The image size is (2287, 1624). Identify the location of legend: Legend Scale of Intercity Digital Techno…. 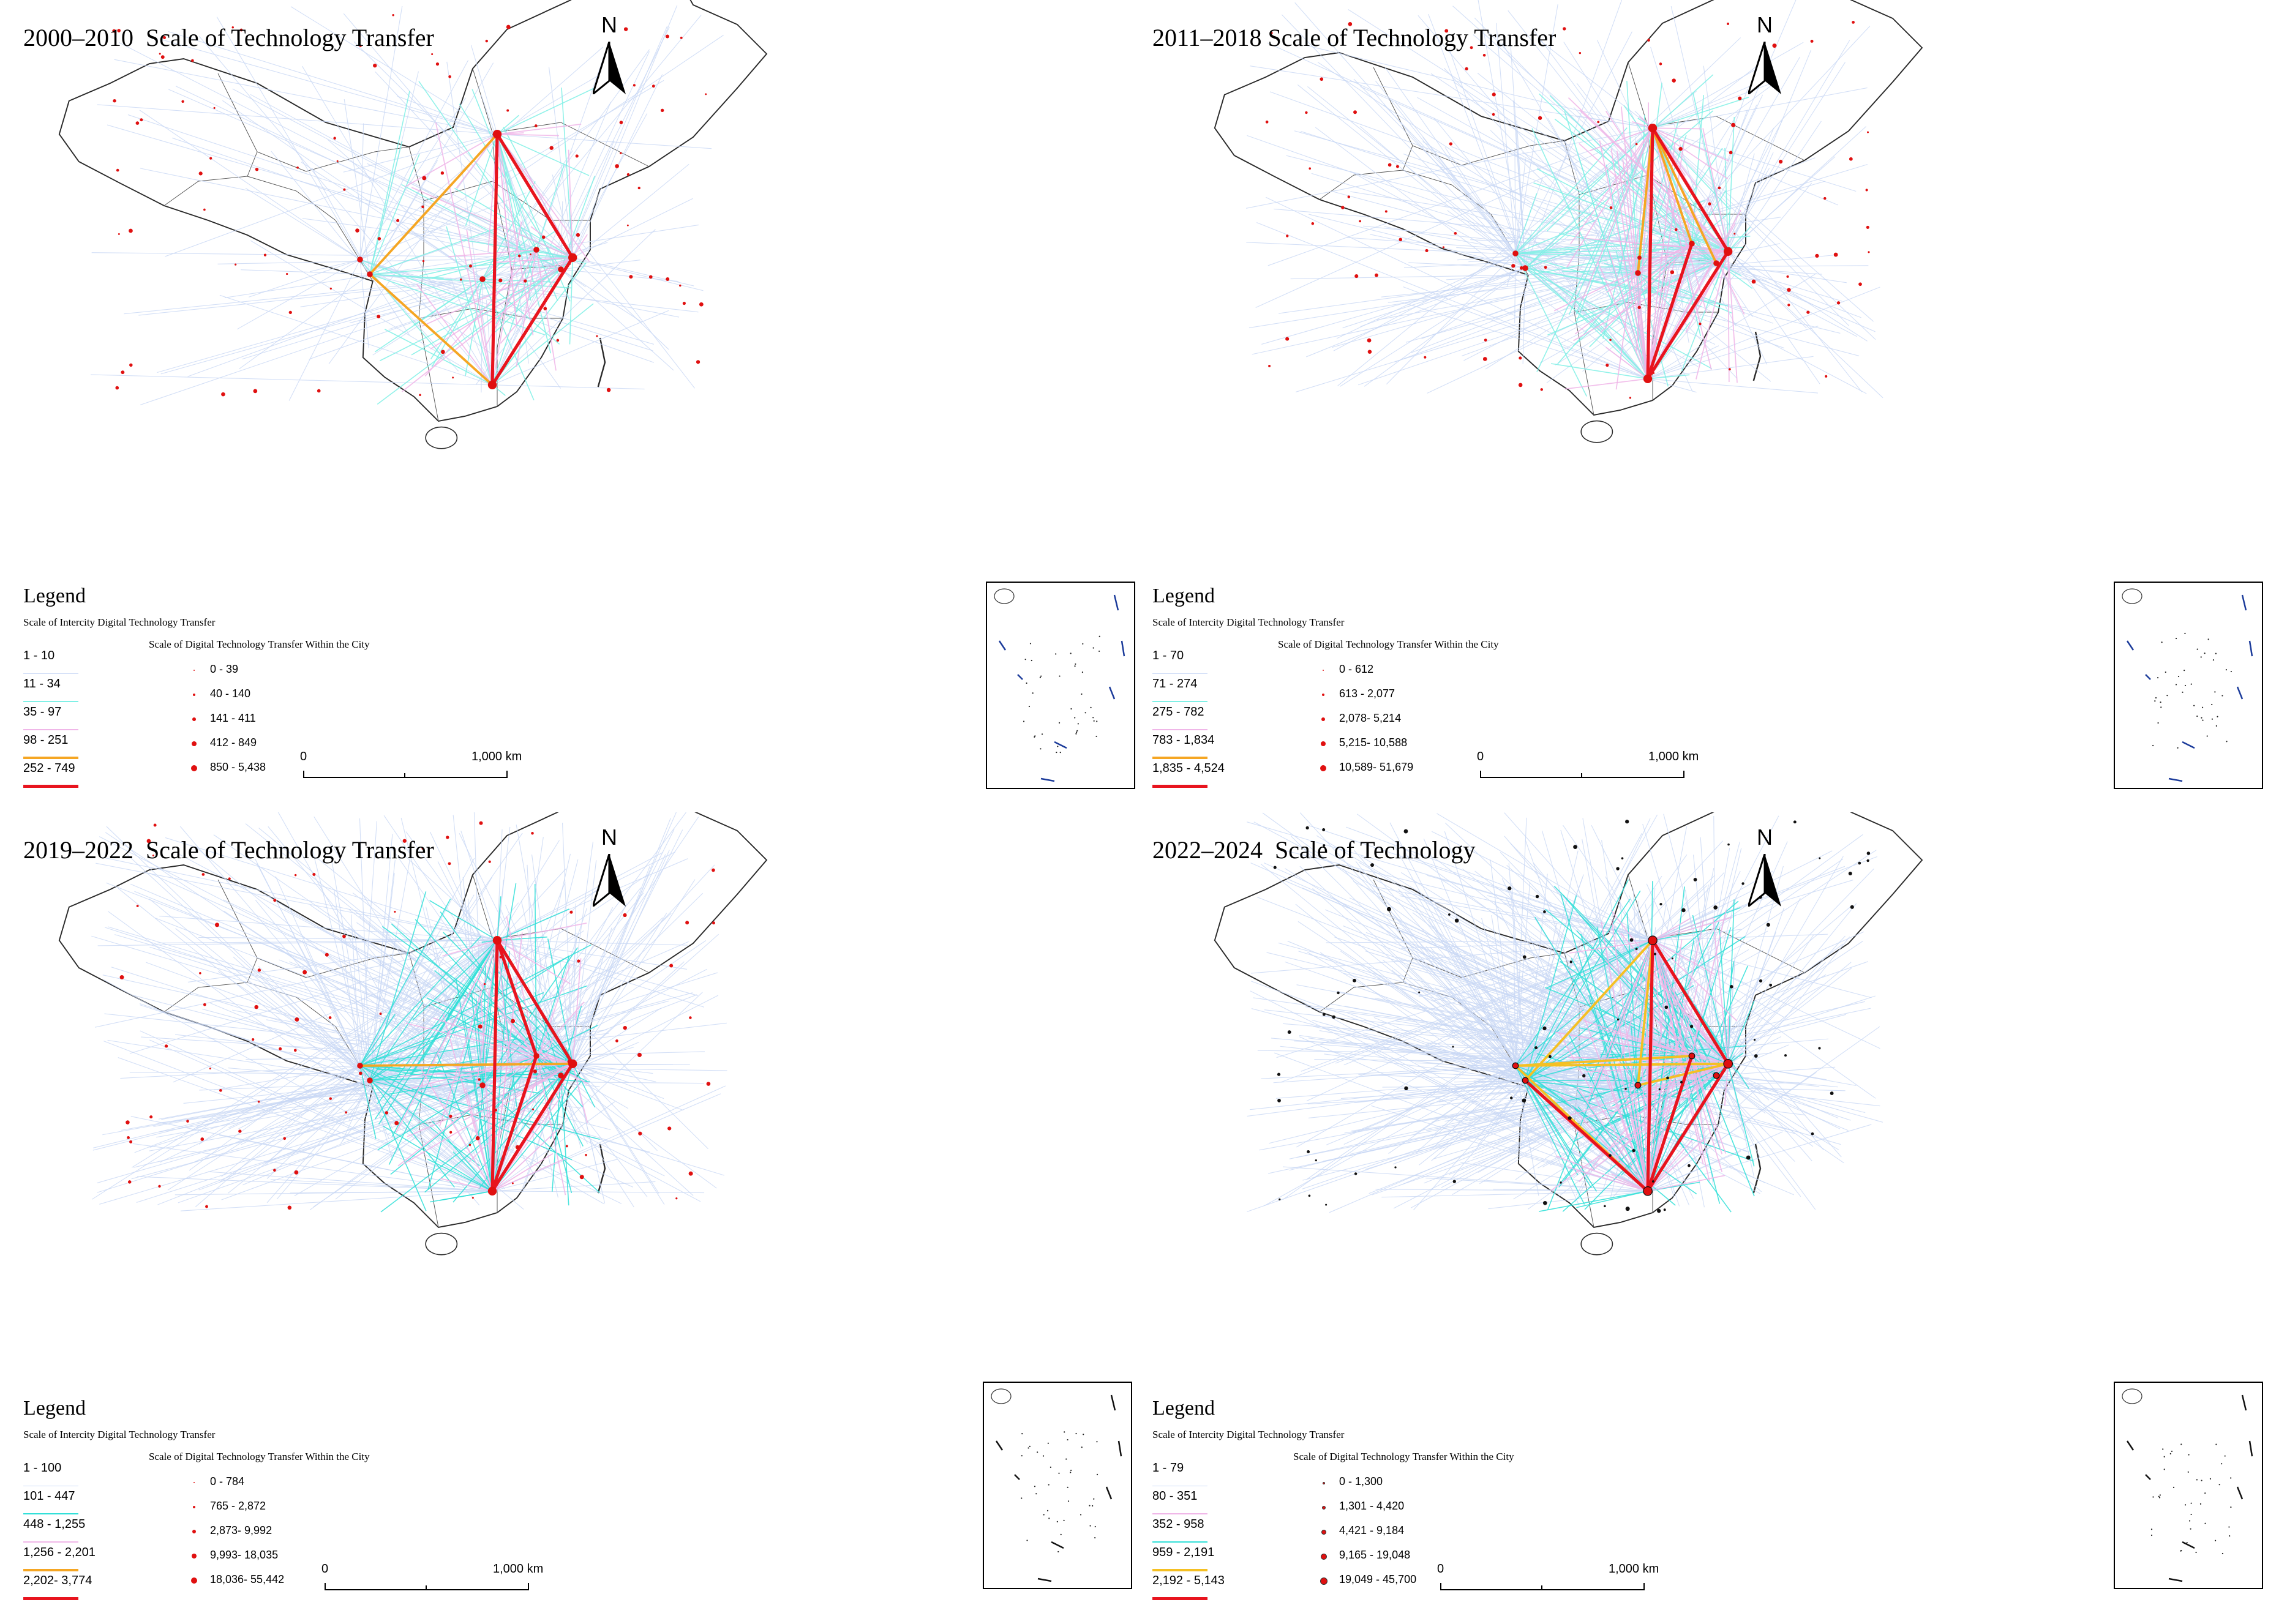
(243, 689).